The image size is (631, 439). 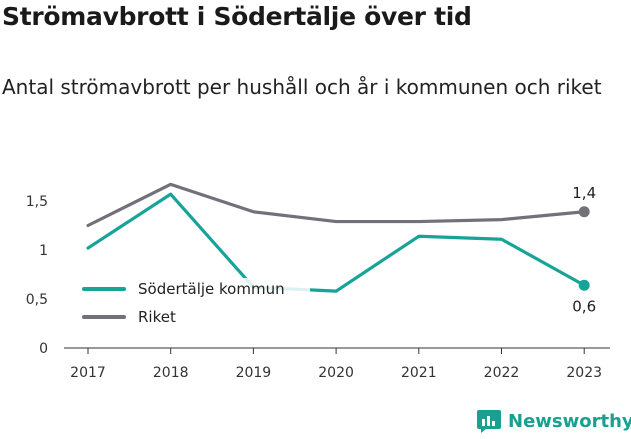 What do you see at coordinates (584, 285) in the screenshot?
I see `data-point-sodertalje` at bounding box center [584, 285].